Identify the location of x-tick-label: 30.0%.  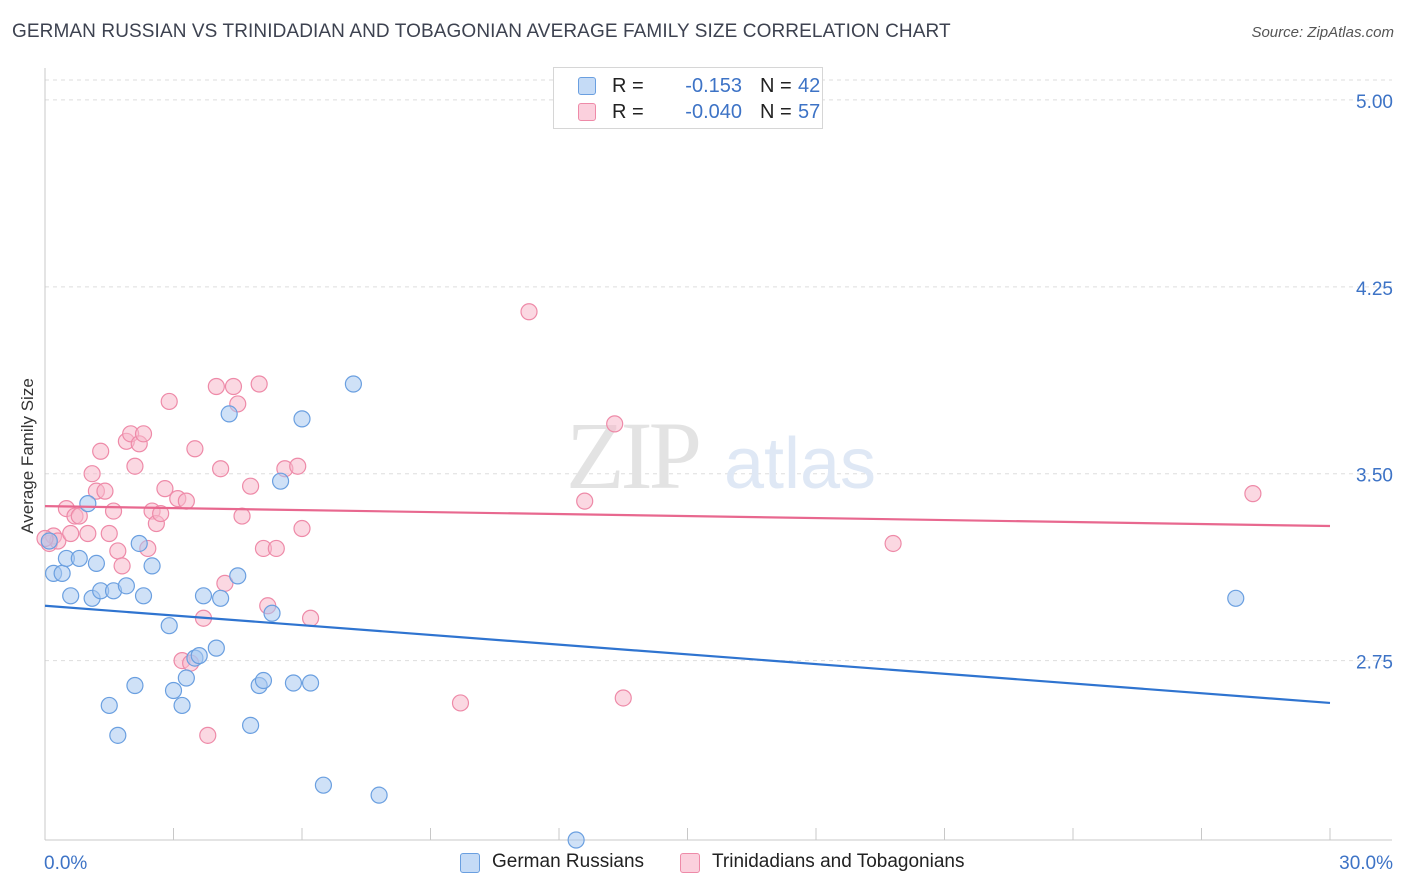
(1366, 863).